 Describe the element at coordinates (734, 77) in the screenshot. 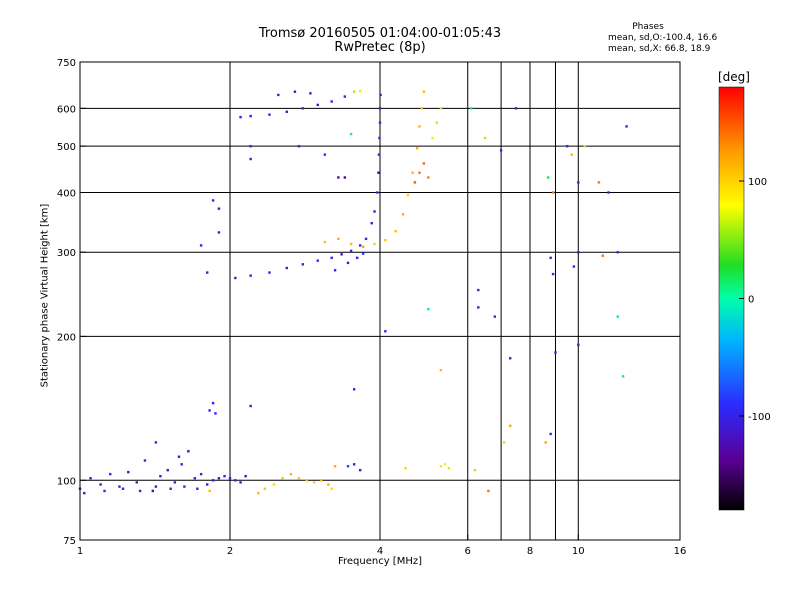

I see `colorbar-unit-label: [deg]` at that location.